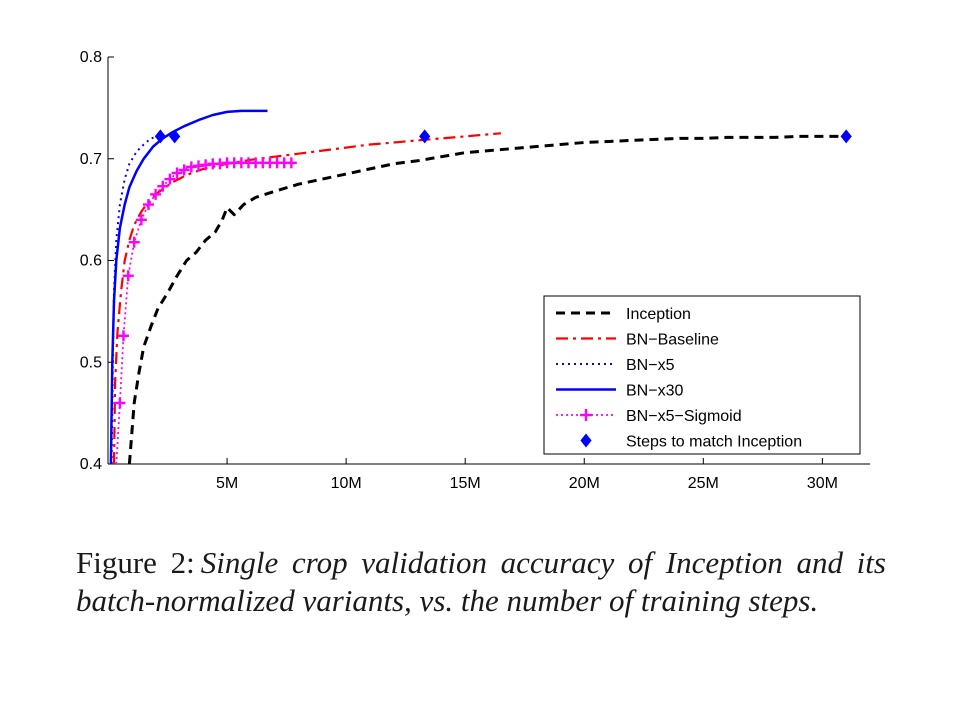  I want to click on x-tick-label: 25M, so click(703, 483).